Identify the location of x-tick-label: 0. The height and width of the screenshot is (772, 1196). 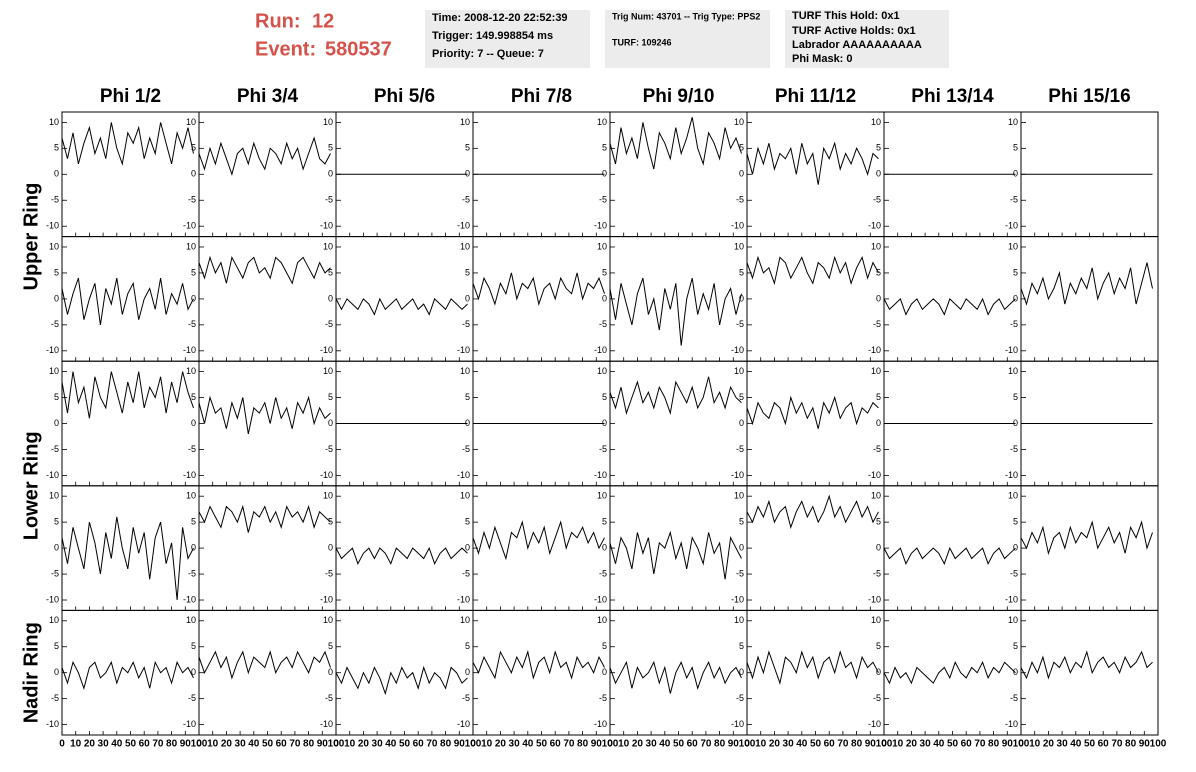
(473, 744).